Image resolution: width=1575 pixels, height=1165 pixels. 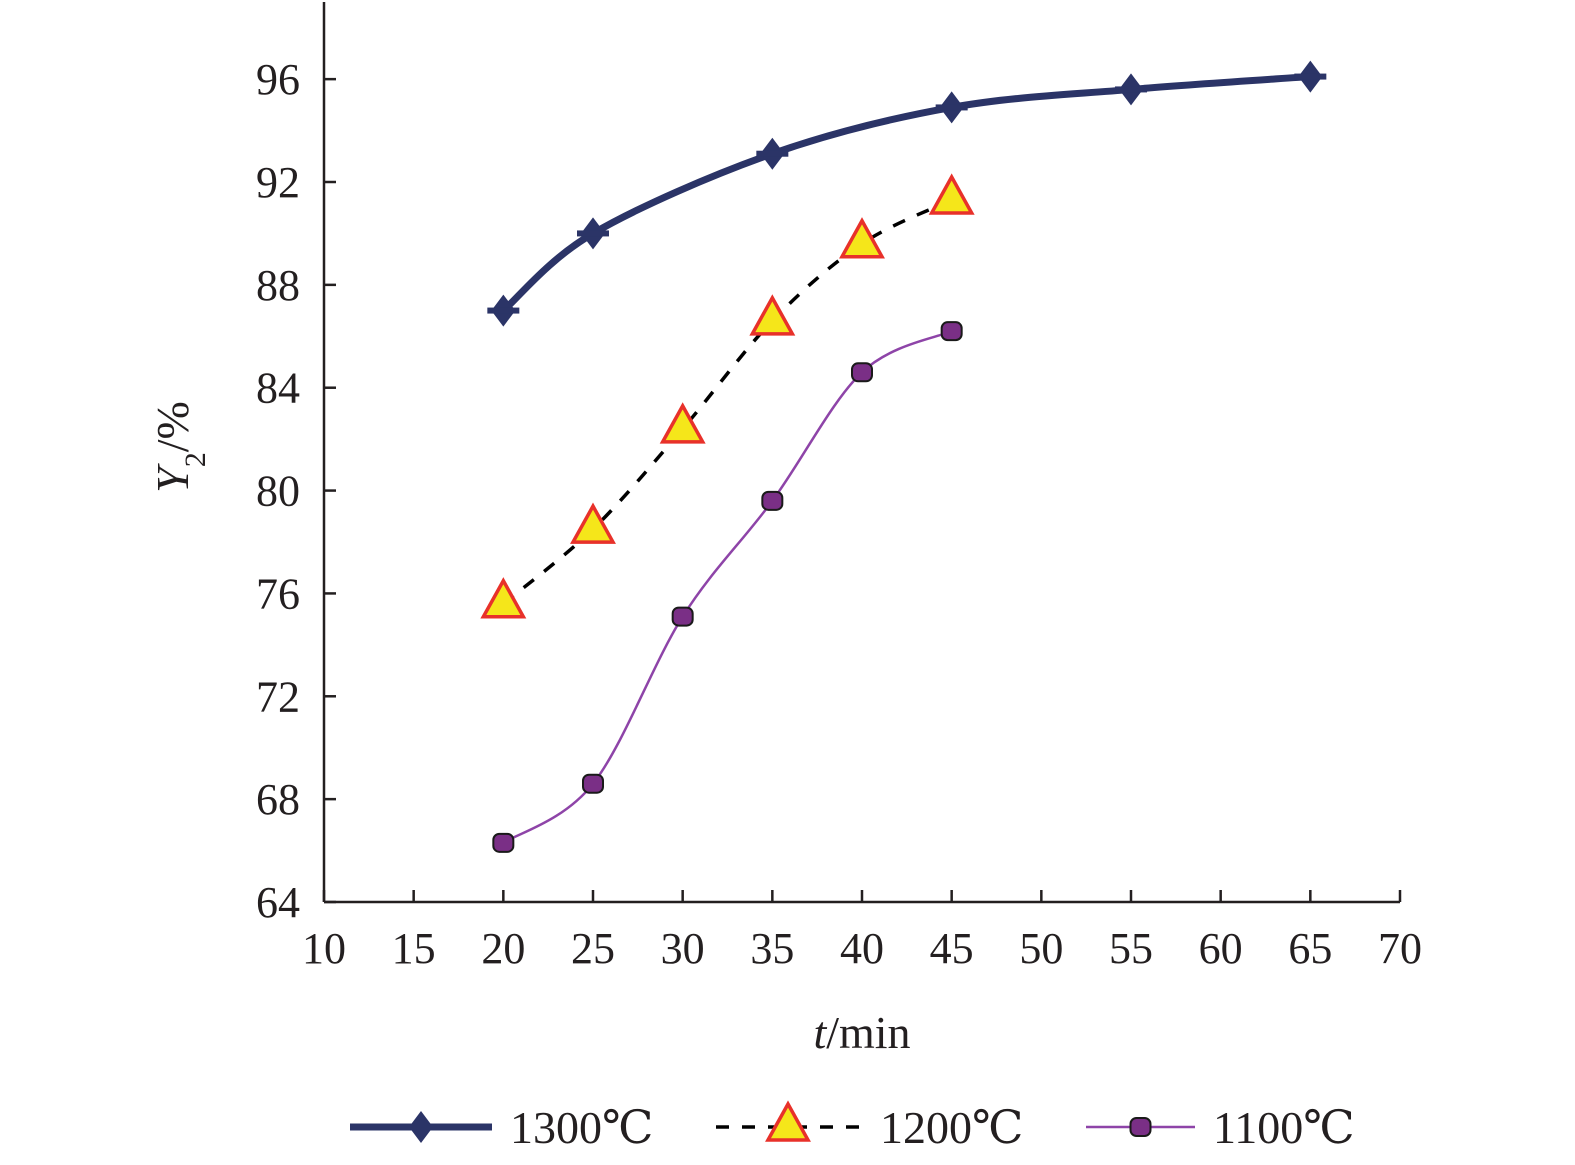 I want to click on legend-item-0: 1300℃, so click(x=501, y=1127).